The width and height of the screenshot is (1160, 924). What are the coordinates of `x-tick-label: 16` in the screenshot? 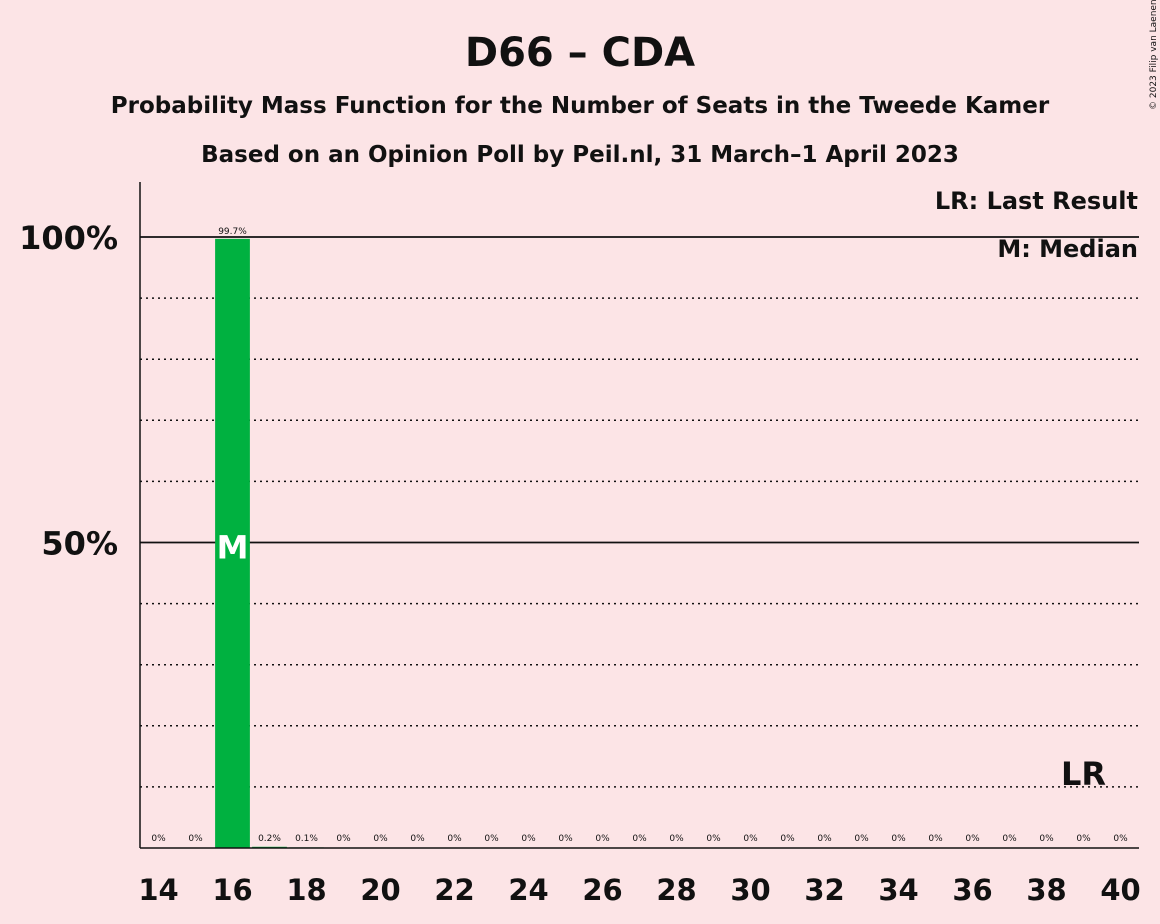 It's located at (232, 890).